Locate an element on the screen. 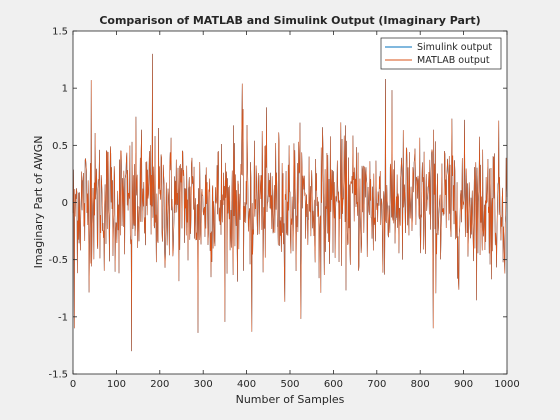 This screenshot has height=420, width=560. x-tick-label: 200 is located at coordinates (159, 384).